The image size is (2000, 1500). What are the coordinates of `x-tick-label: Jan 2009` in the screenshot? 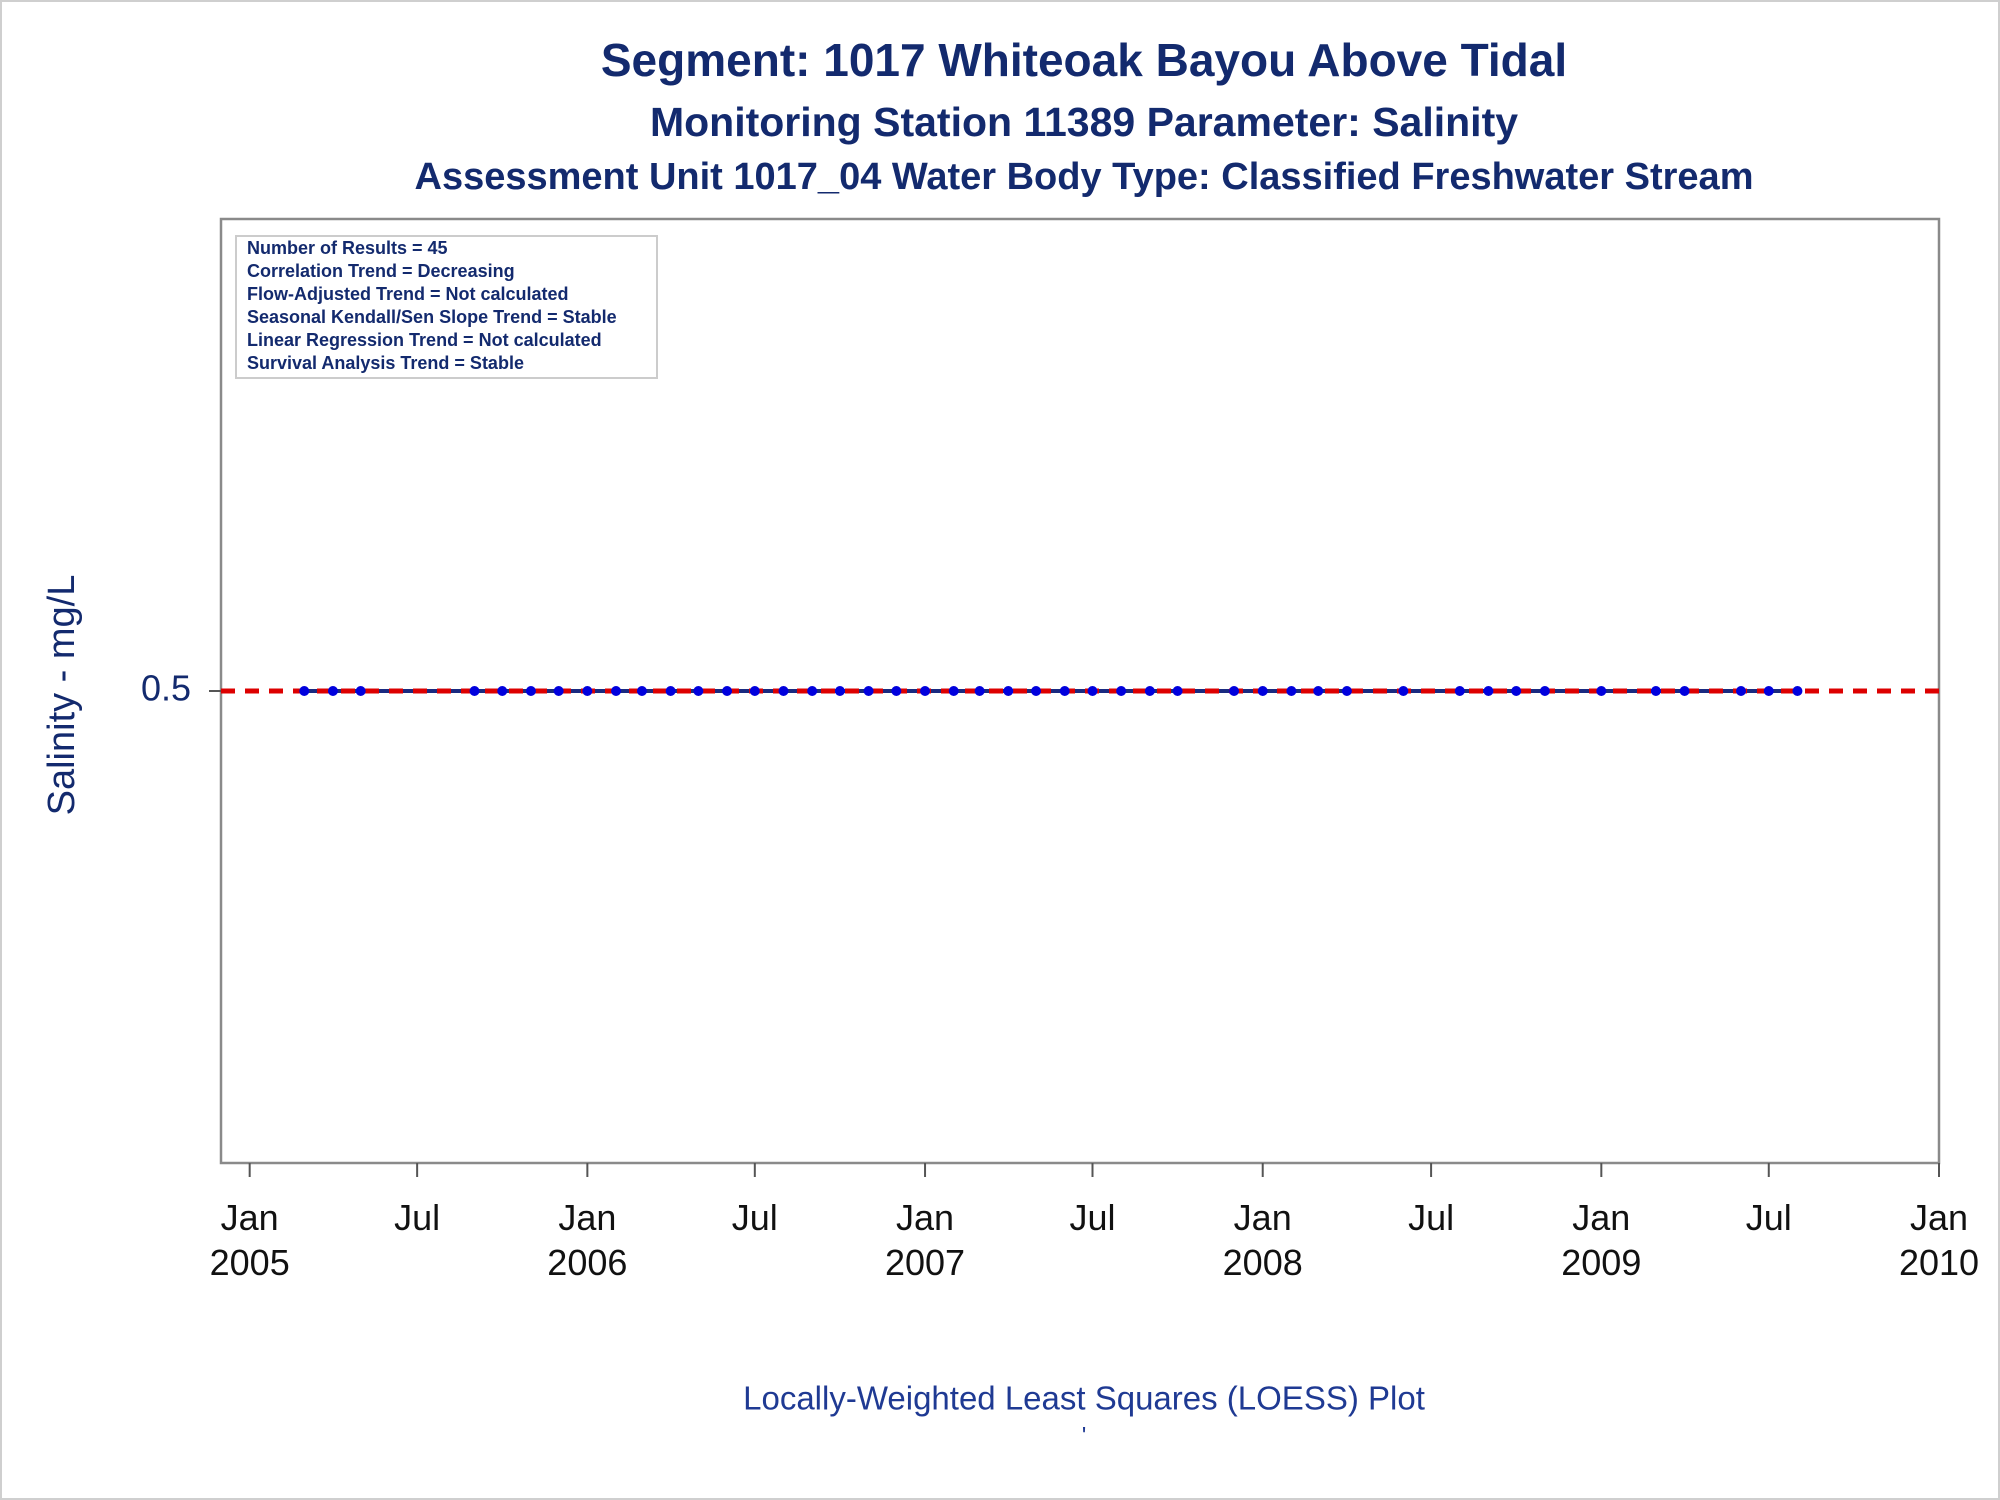 It's located at (1601, 1240).